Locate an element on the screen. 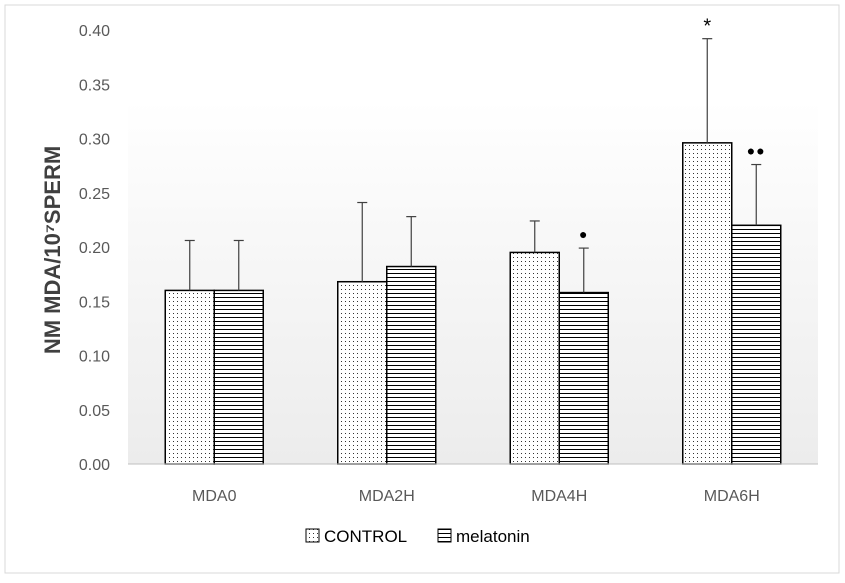 The image size is (845, 583). bar-melatonin-mda2h is located at coordinates (411, 365).